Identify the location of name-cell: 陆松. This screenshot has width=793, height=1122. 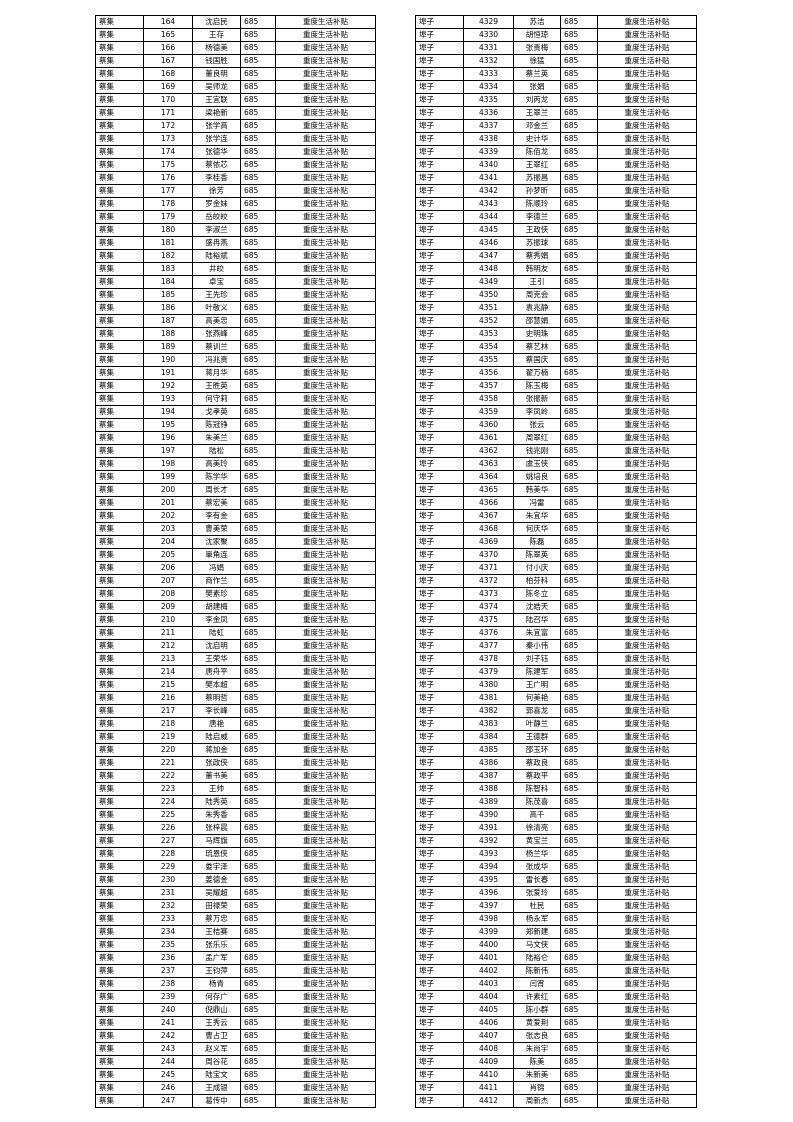
(217, 451).